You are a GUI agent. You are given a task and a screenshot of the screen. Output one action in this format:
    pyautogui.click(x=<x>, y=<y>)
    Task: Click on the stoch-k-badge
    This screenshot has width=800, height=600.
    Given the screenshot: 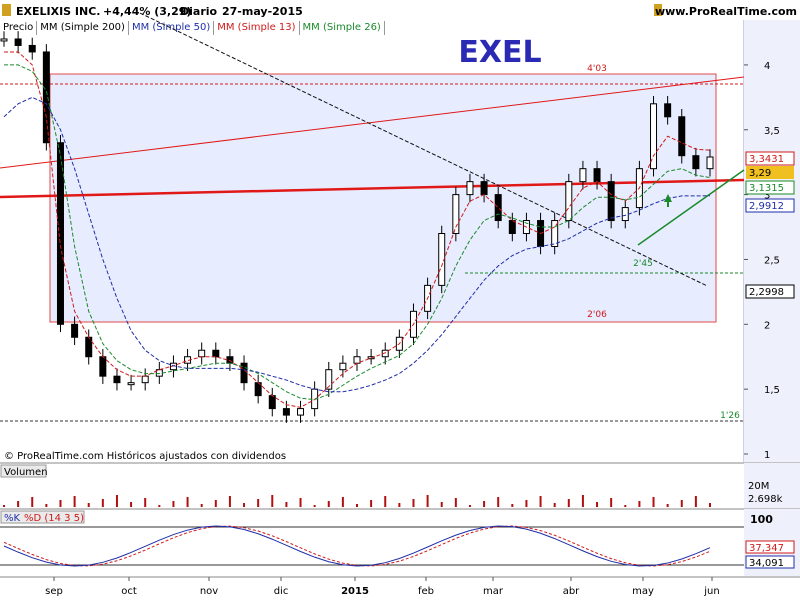 What is the action you would take?
    pyautogui.click(x=770, y=562)
    